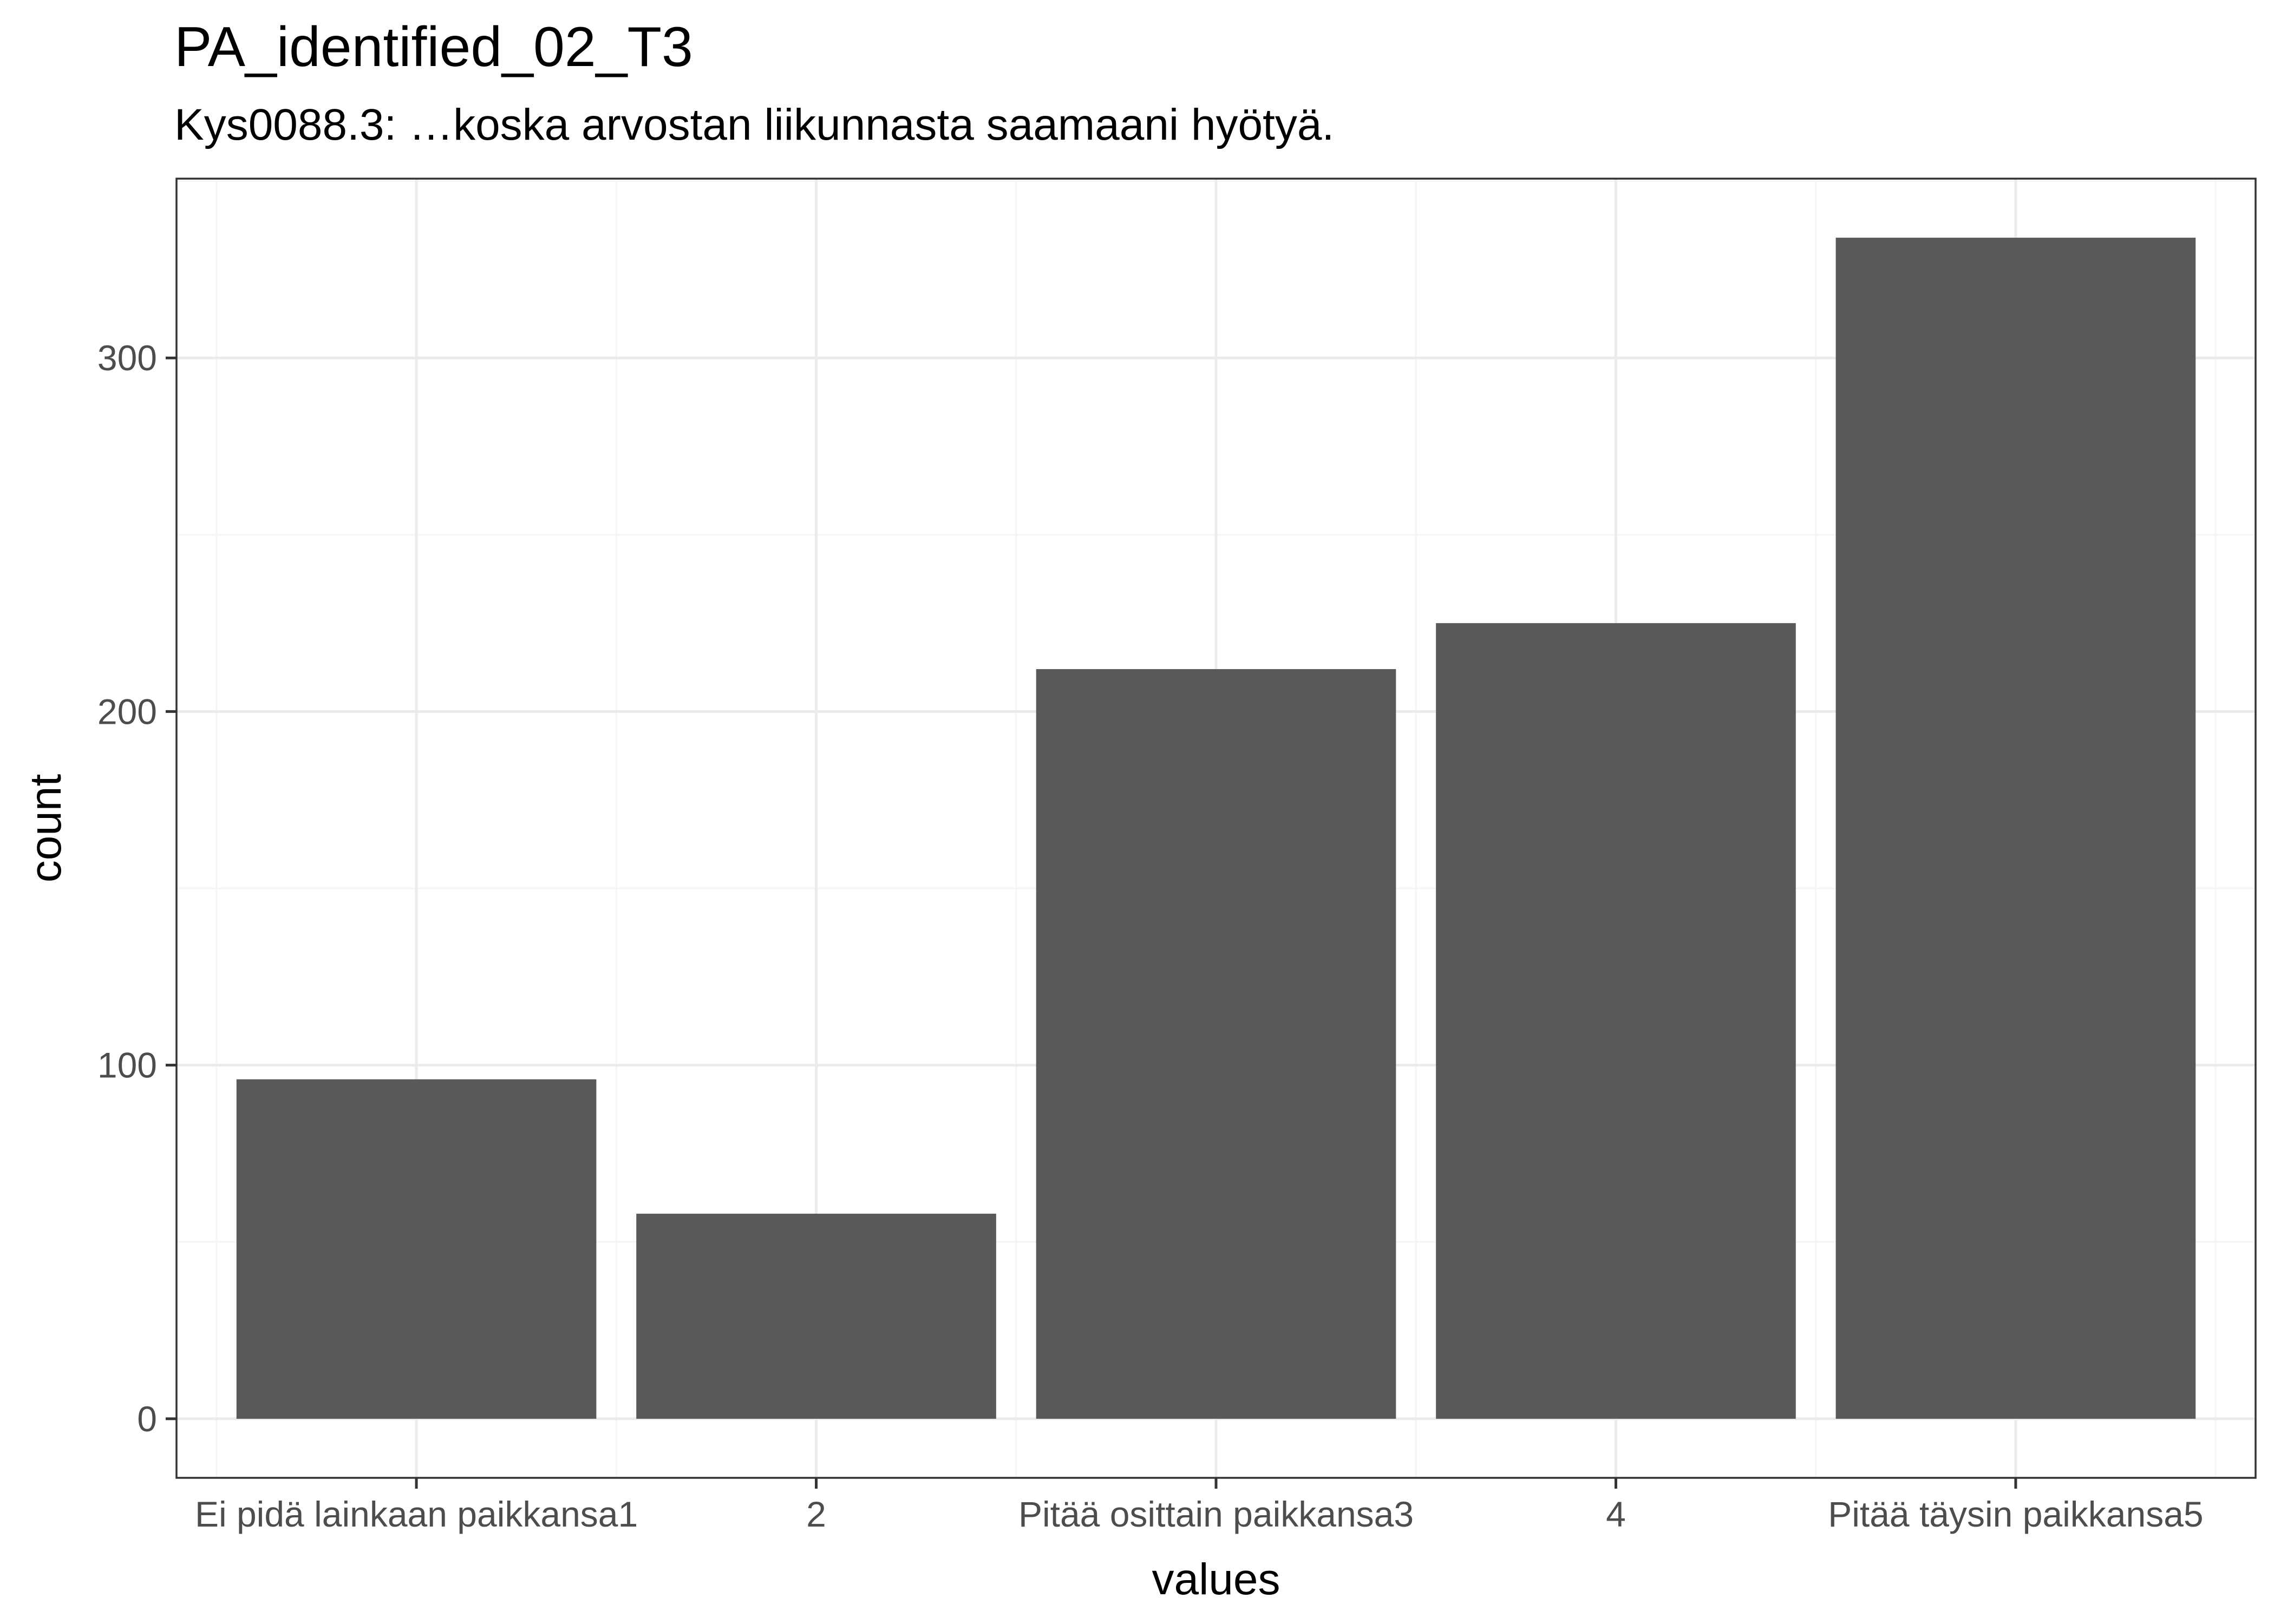 The height and width of the screenshot is (1624, 2274). I want to click on x-tick-label: 4, so click(1616, 1514).